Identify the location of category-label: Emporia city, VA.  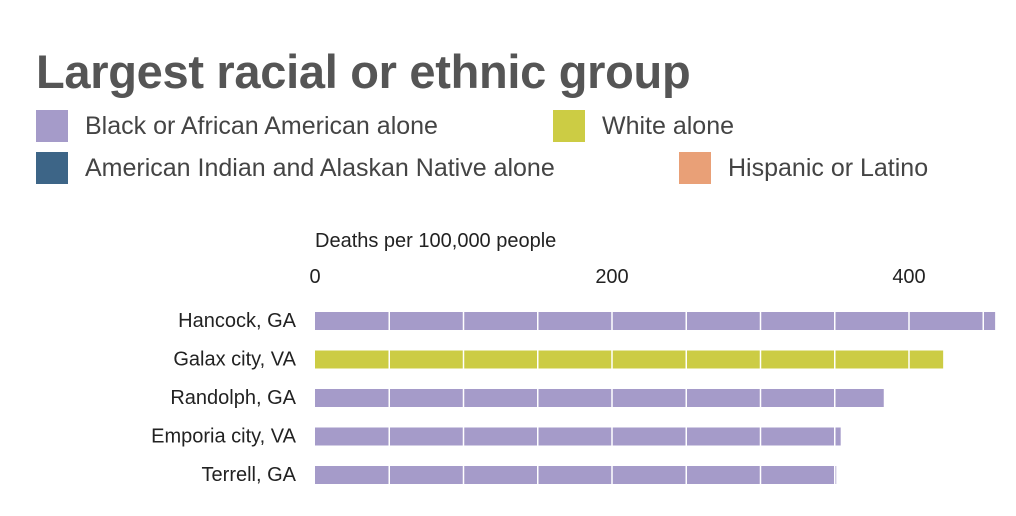
(224, 437).